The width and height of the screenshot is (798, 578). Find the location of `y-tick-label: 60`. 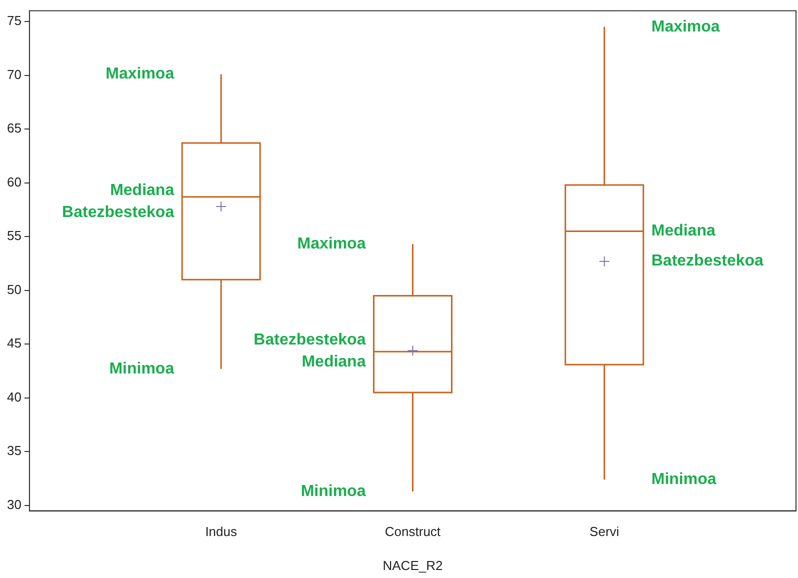

y-tick-label: 60 is located at coordinates (14, 182).